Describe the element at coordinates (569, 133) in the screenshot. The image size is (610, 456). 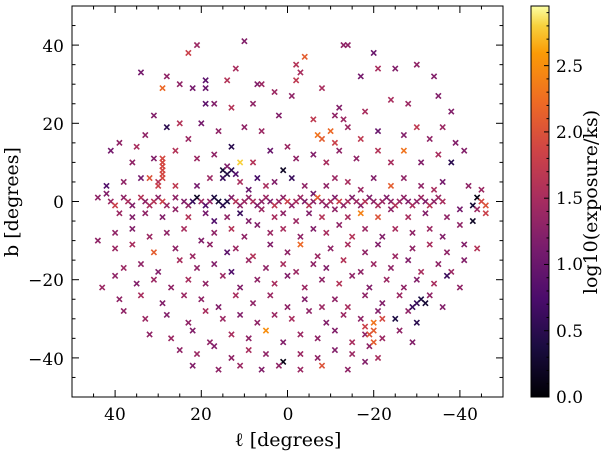
I see `cb-tick-label-5: 2.0` at that location.